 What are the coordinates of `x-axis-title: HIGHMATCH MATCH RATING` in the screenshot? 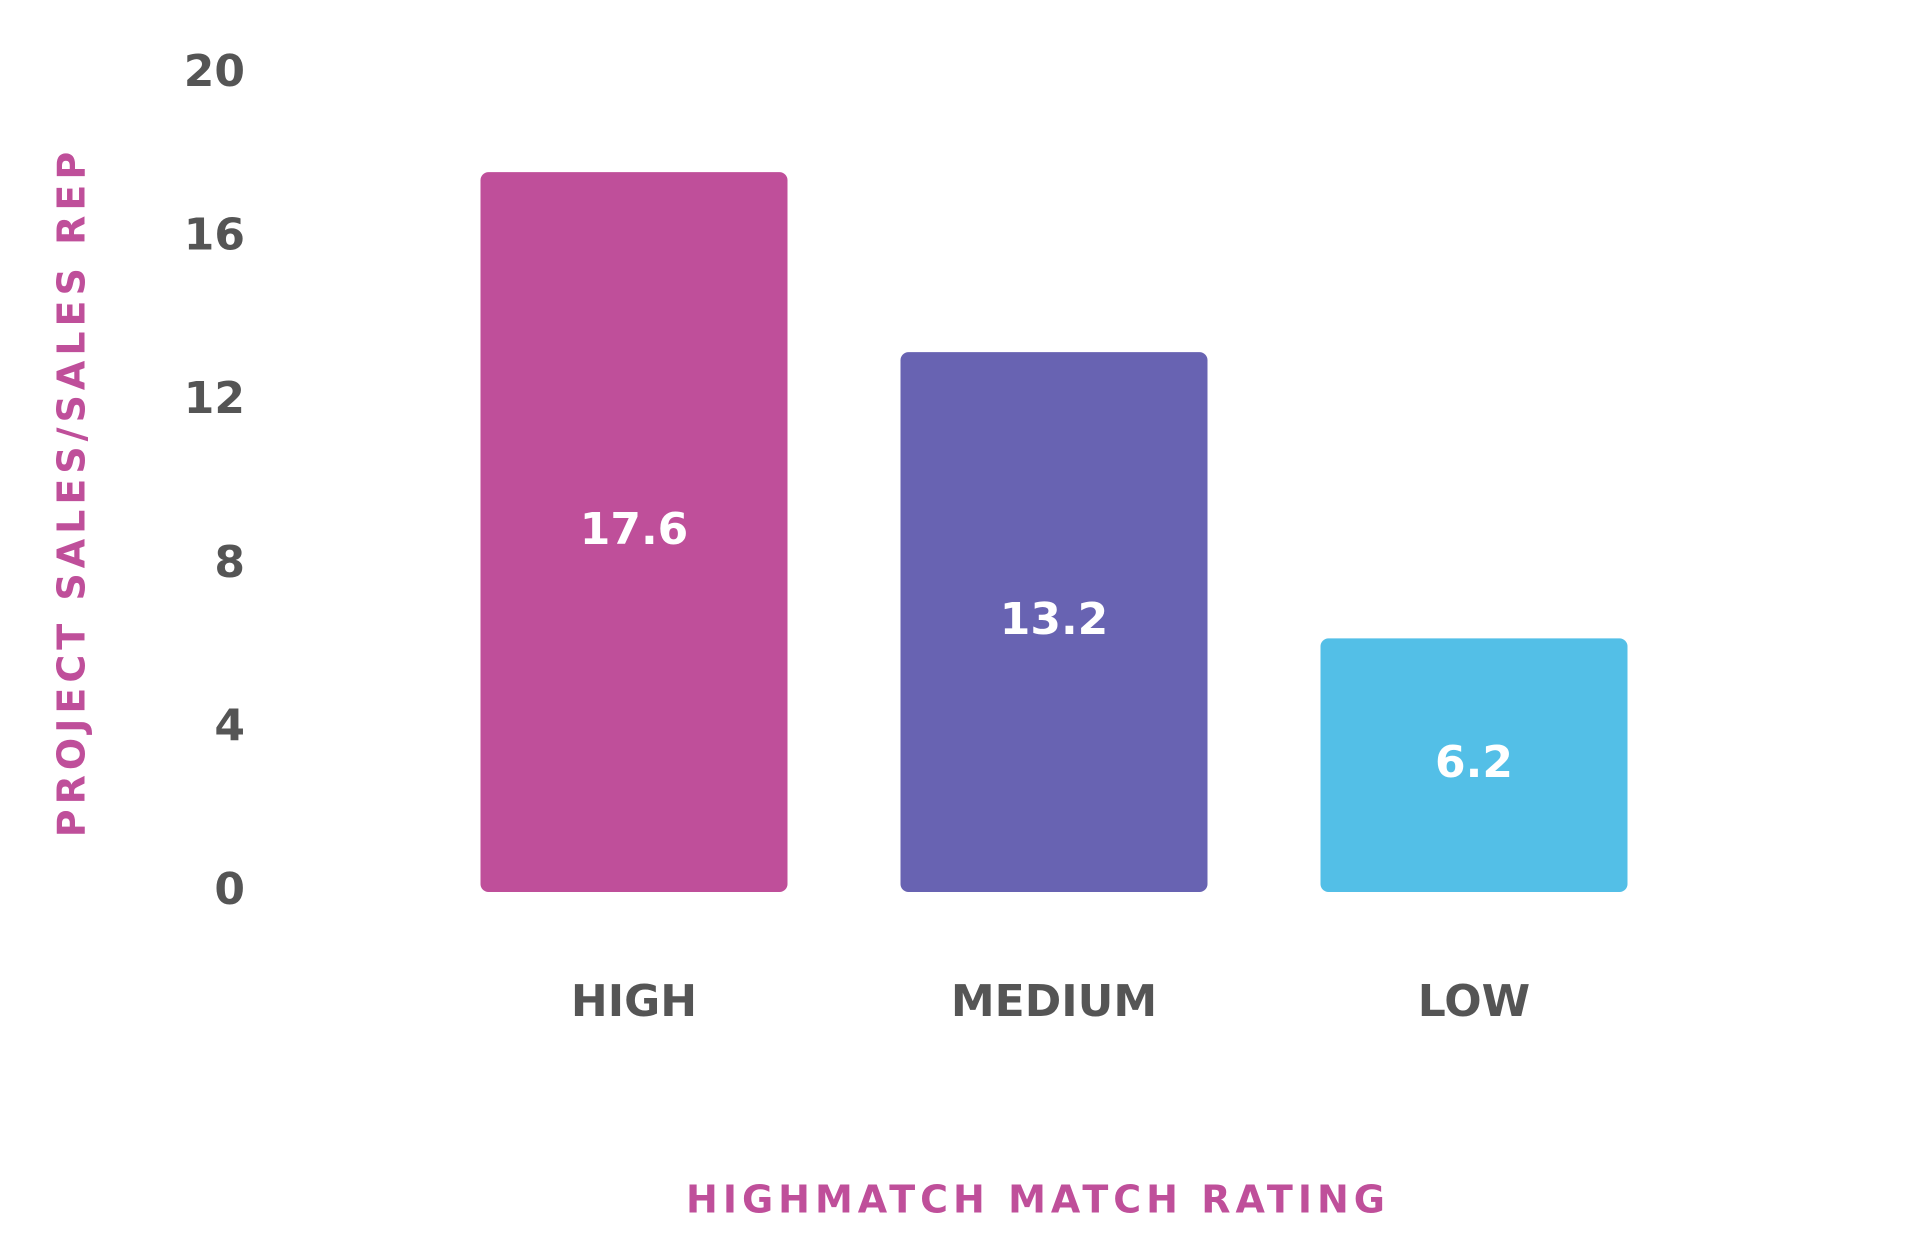 It's located at (1038, 1200).